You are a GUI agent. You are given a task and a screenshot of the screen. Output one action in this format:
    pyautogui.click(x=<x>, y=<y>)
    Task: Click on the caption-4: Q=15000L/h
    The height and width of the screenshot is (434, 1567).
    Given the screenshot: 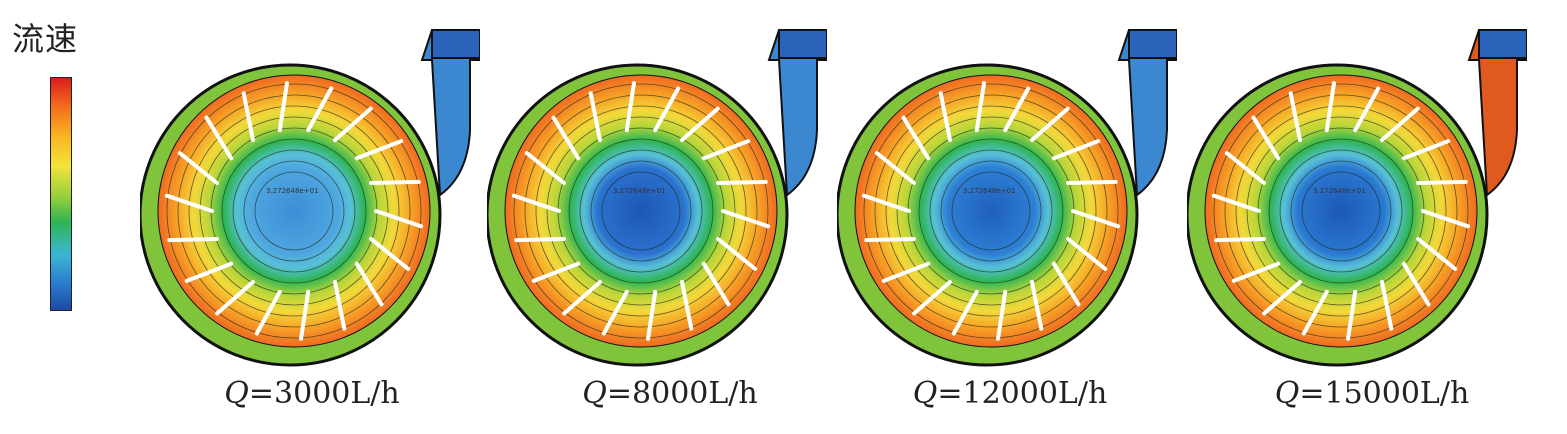 What is the action you would take?
    pyautogui.click(x=1372, y=393)
    